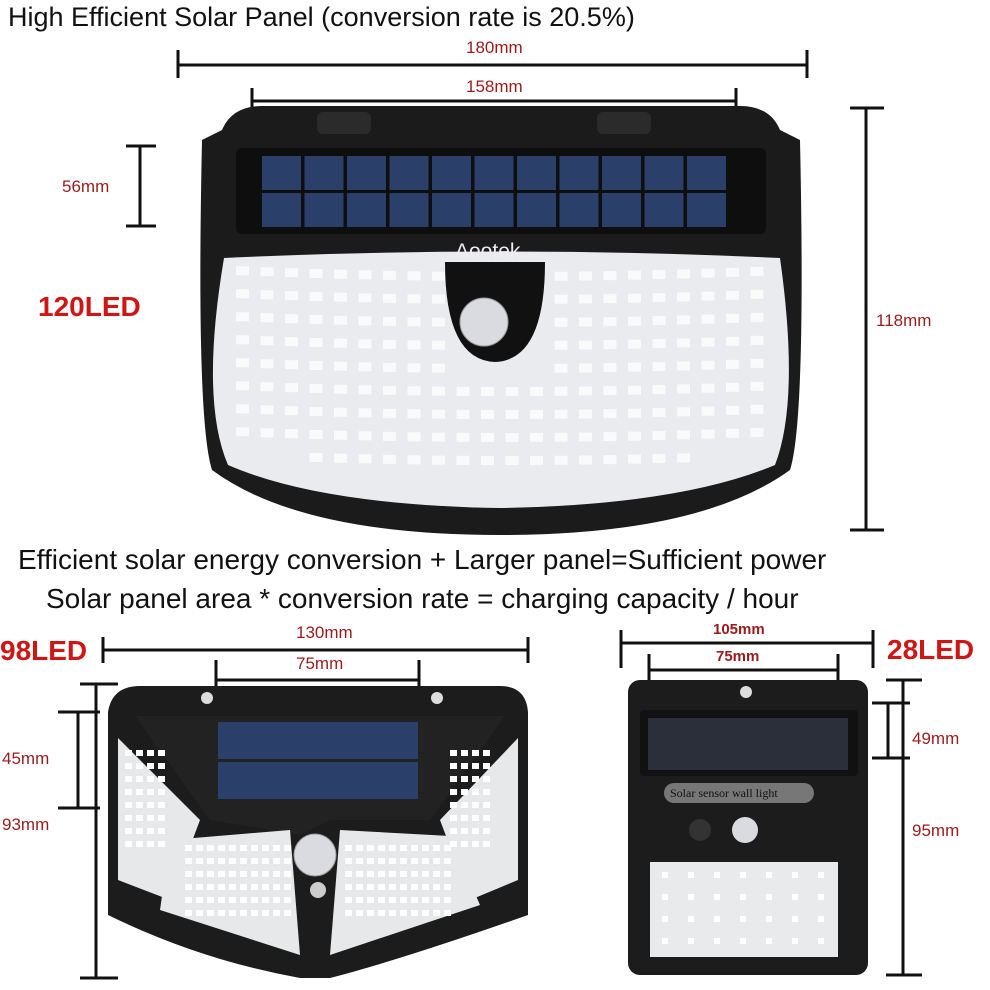 This screenshot has height=990, width=990. What do you see at coordinates (739, 629) in the screenshot?
I see `dim-28-width-total: 105mm` at bounding box center [739, 629].